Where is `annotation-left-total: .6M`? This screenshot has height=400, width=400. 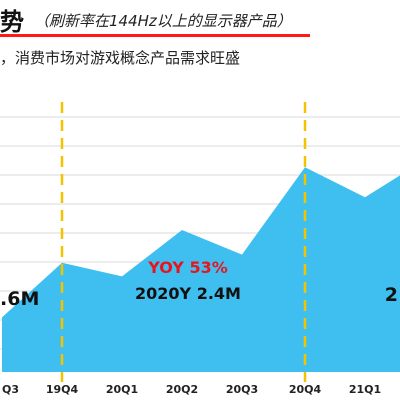 annotation-left-total: .6M is located at coordinates (19, 299).